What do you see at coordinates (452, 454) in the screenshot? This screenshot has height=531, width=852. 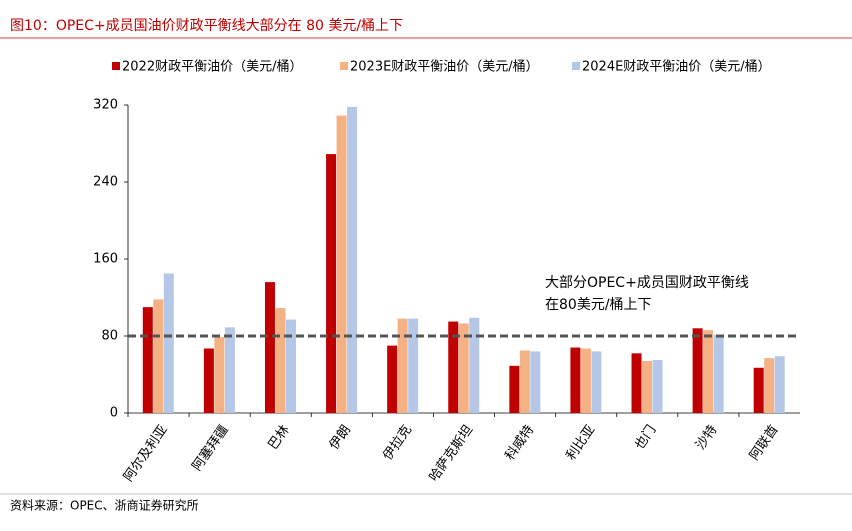 I see `x-tick-label: 哈萨克斯坦` at bounding box center [452, 454].